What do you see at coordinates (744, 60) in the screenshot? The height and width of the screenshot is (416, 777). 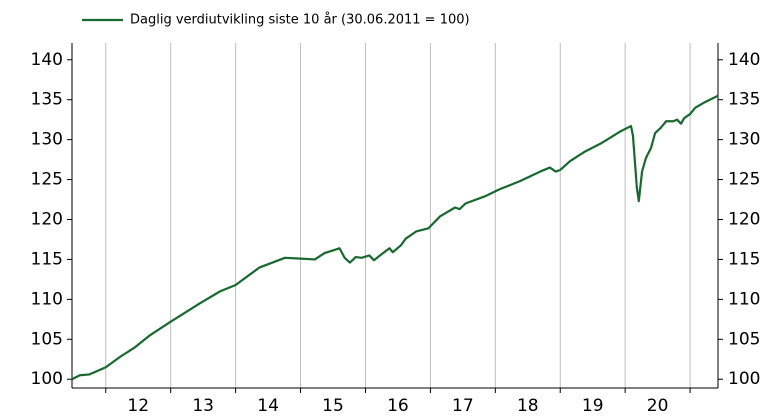 I see `y2-tick-label: 140` at bounding box center [744, 60].